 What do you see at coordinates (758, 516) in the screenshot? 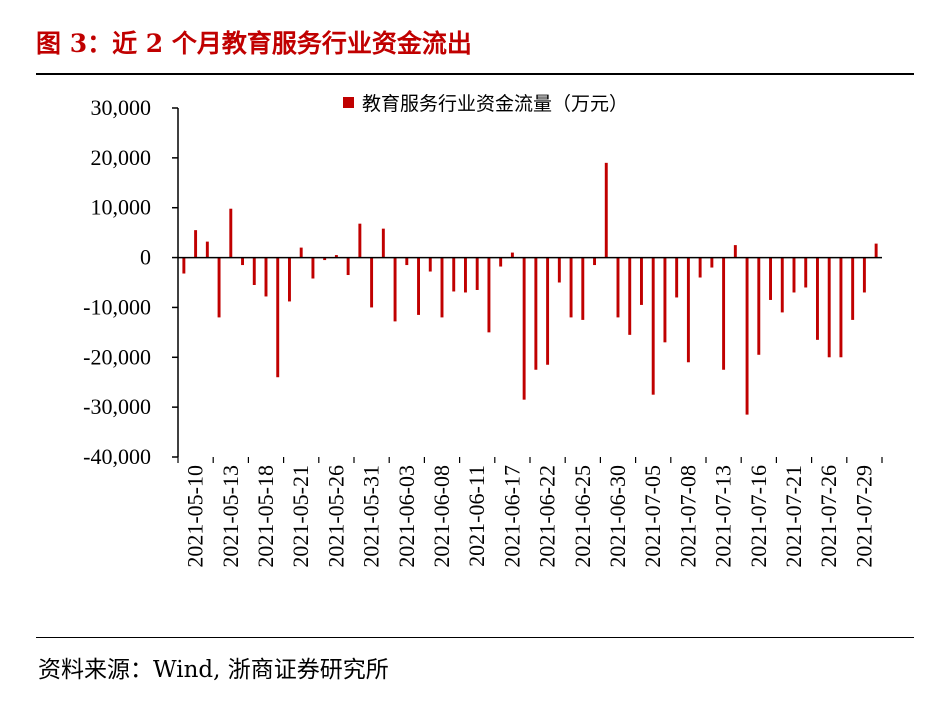
I see `x-tick-label: 2021-07-16` at bounding box center [758, 516].